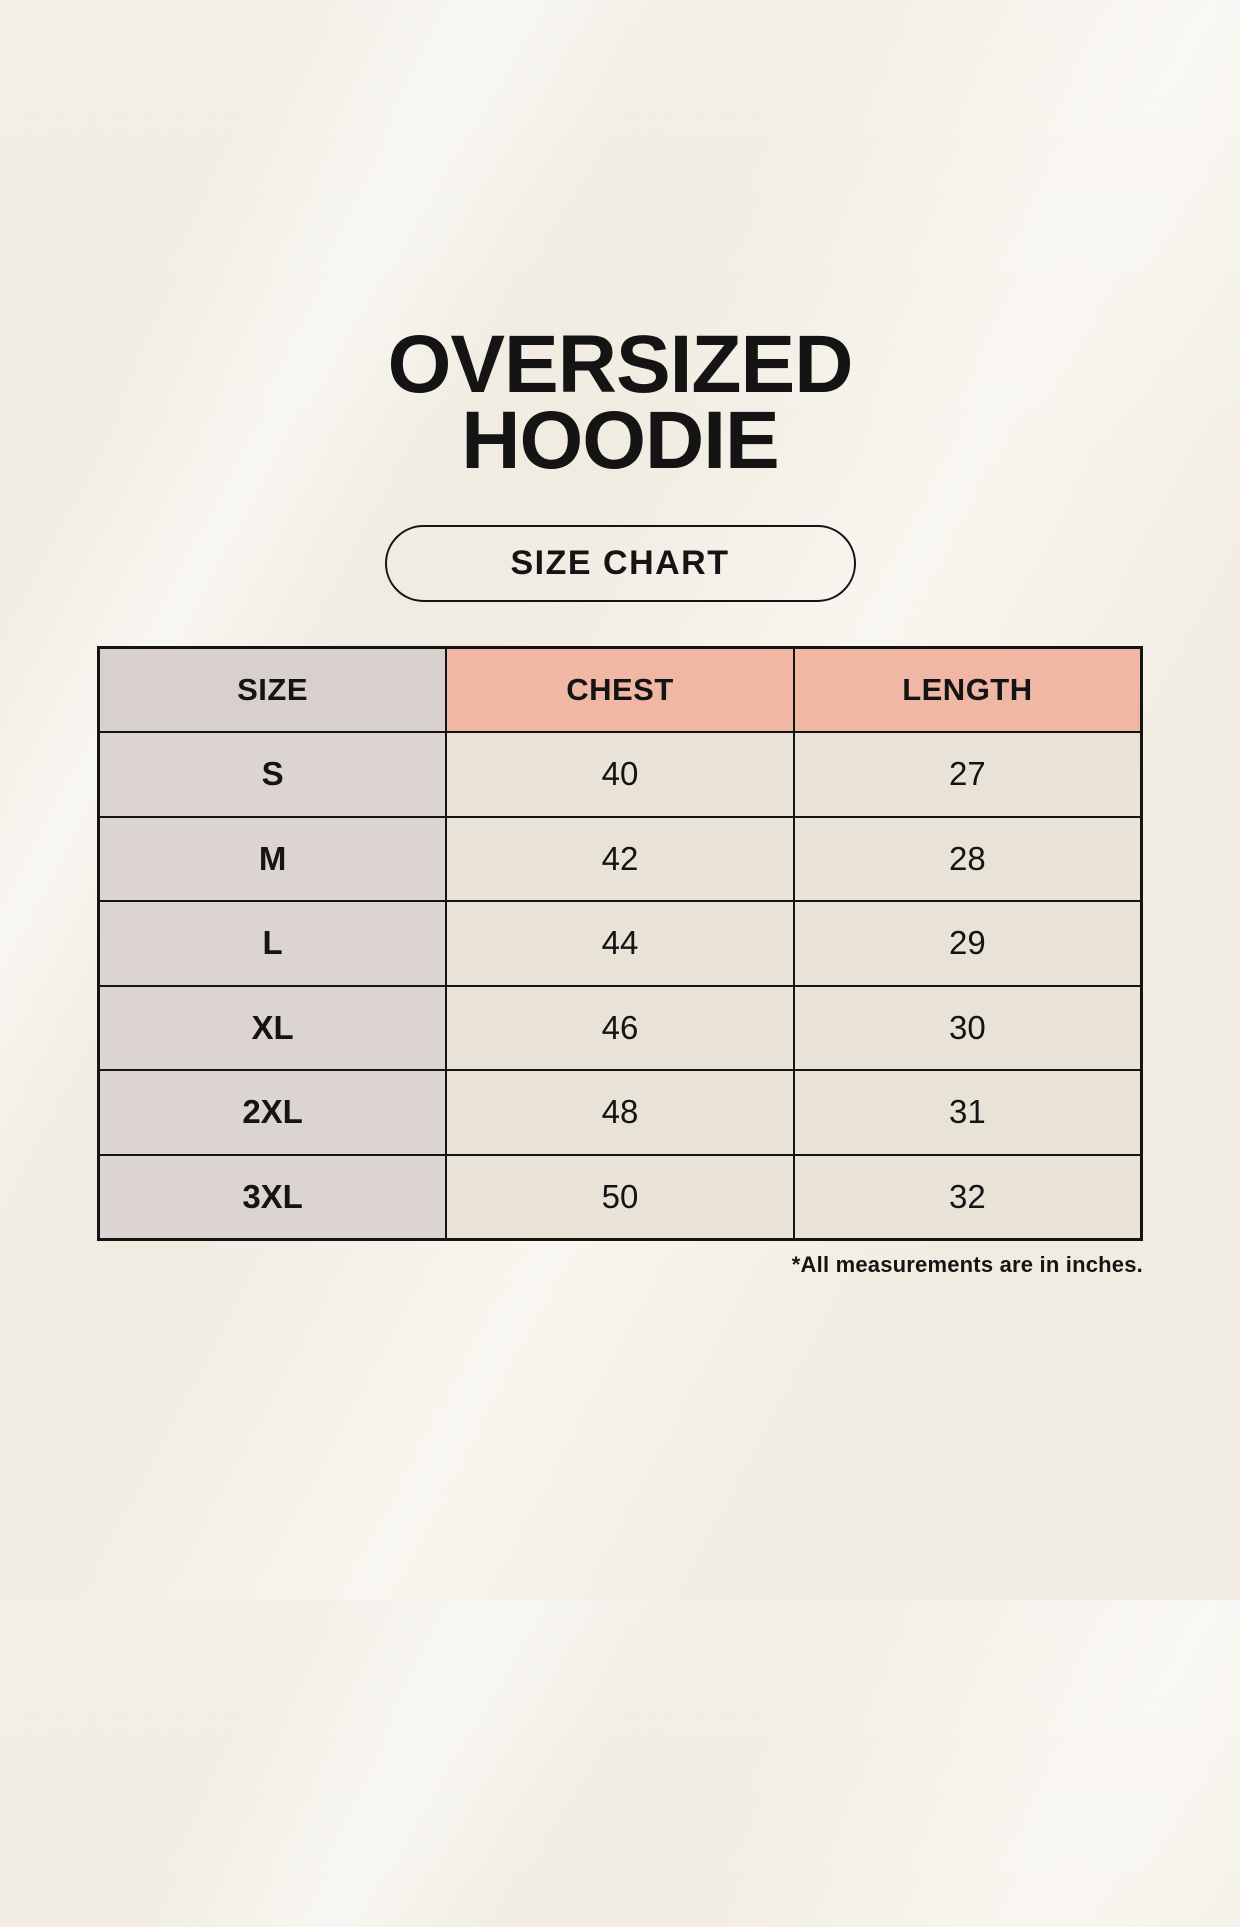 The width and height of the screenshot is (1240, 1927). Describe the element at coordinates (967, 1196) in the screenshot. I see `length-value-cell: 32` at that location.